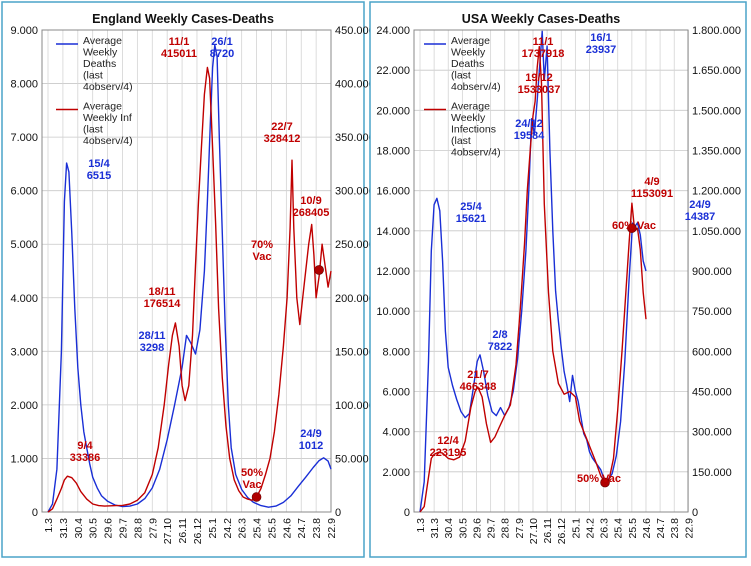 This screenshot has width=751, height=566. I want to click on annotation-line: 9/4, so click(85, 446).